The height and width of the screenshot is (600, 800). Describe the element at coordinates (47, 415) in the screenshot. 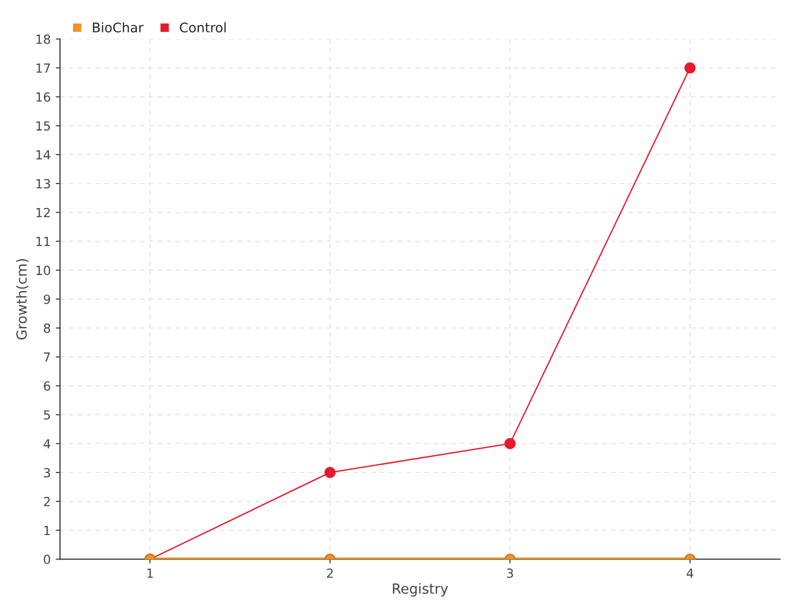

I see `y-tick-label: 5` at that location.